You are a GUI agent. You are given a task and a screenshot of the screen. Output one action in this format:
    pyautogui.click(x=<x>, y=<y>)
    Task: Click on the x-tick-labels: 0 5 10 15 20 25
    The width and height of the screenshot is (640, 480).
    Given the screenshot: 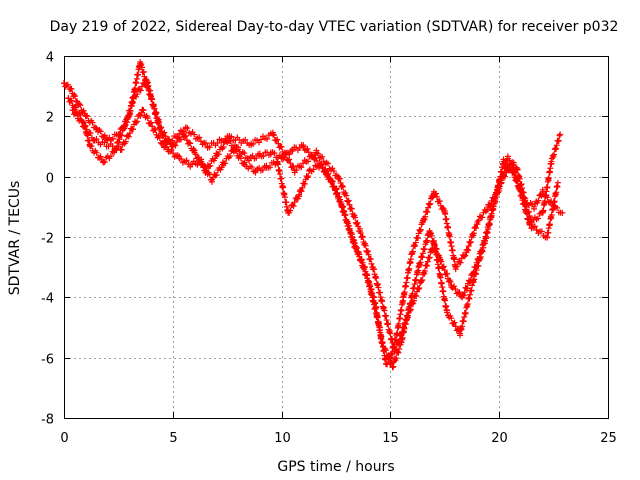 What is the action you would take?
    pyautogui.click(x=338, y=438)
    